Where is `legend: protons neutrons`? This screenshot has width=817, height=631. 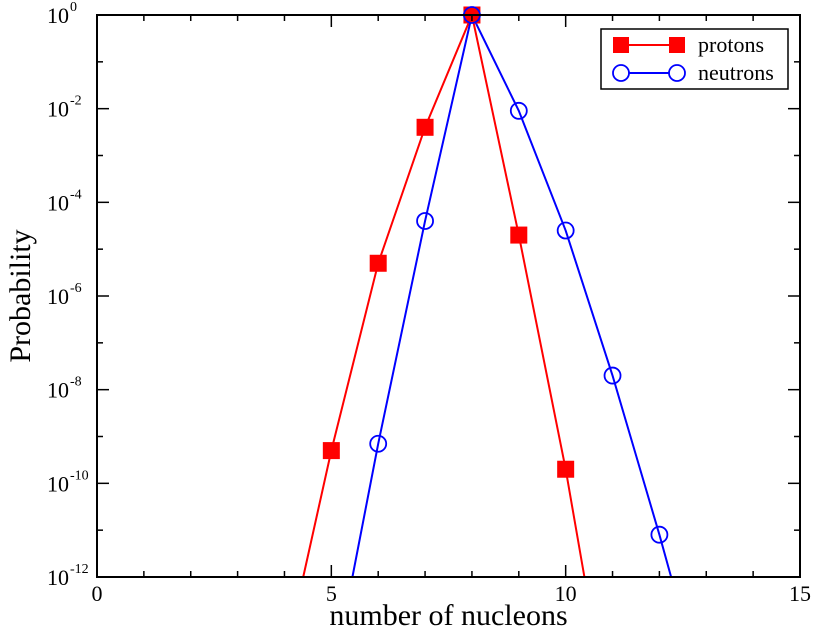 legend: protons neutrons is located at coordinates (694, 59).